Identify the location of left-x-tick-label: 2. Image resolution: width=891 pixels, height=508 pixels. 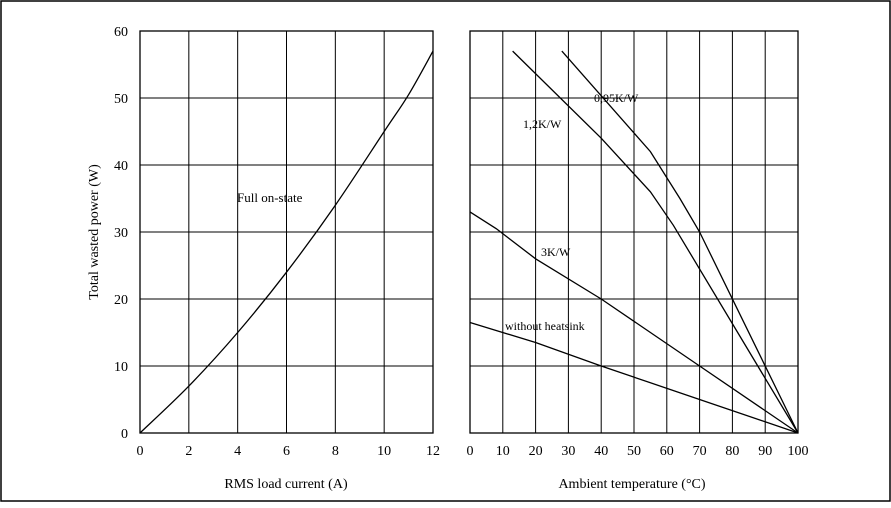
(188, 451).